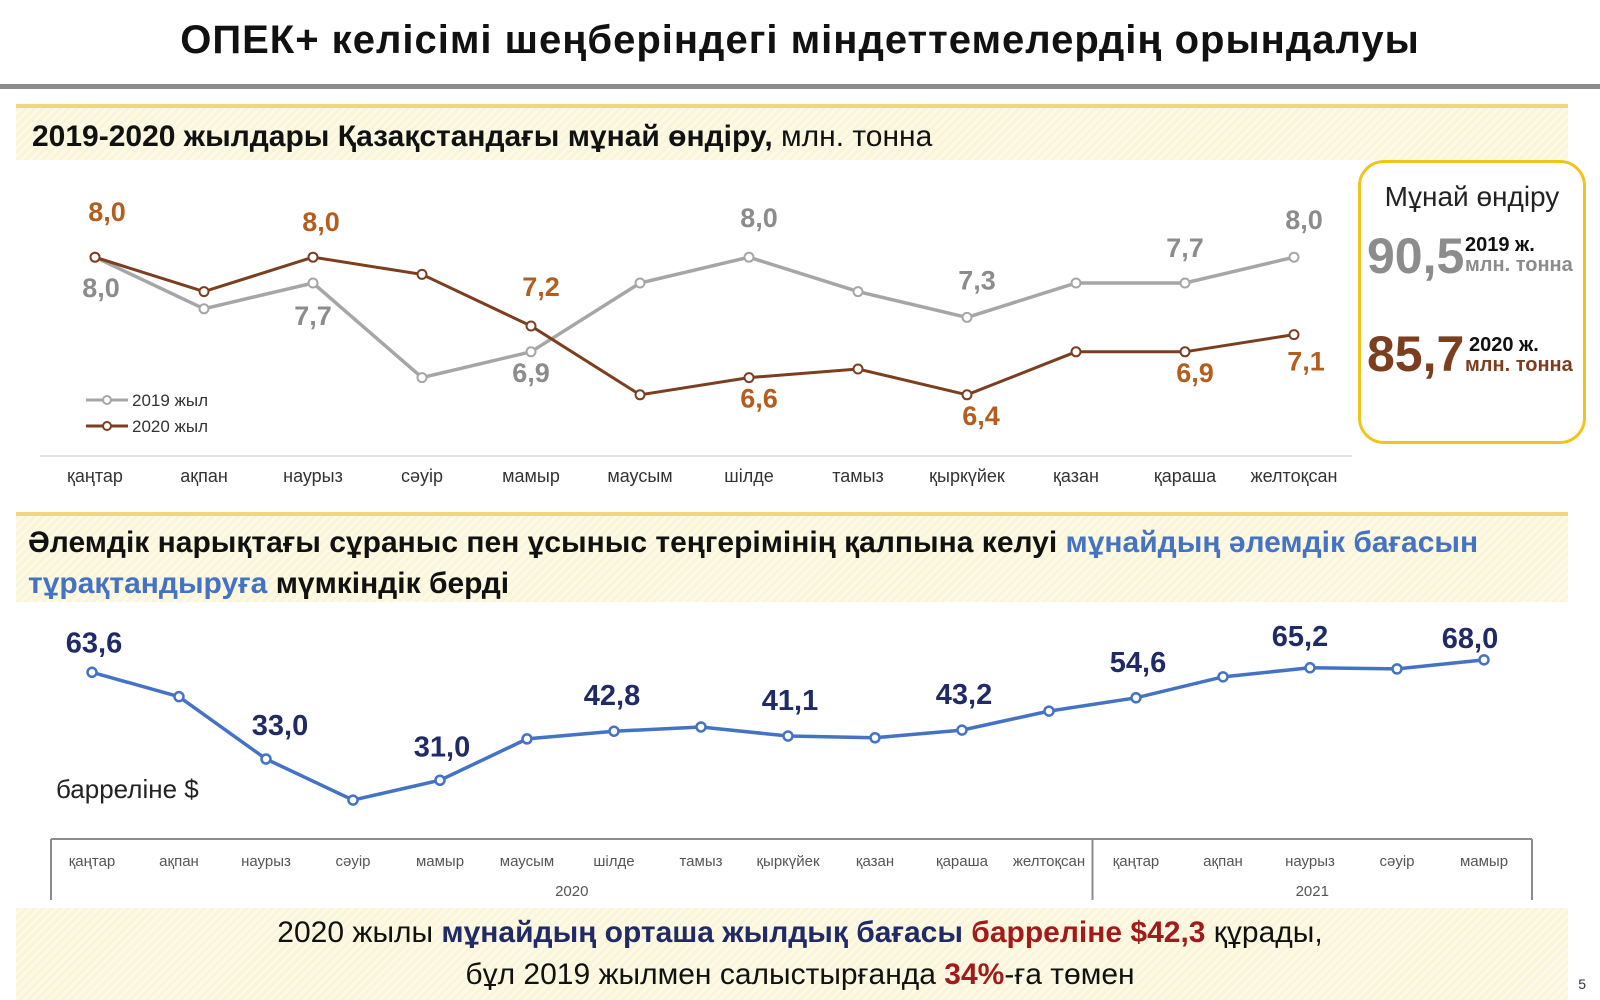 The height and width of the screenshot is (1000, 1600). Describe the element at coordinates (981, 416) in the screenshot. I see `data-label: 6,4` at that location.